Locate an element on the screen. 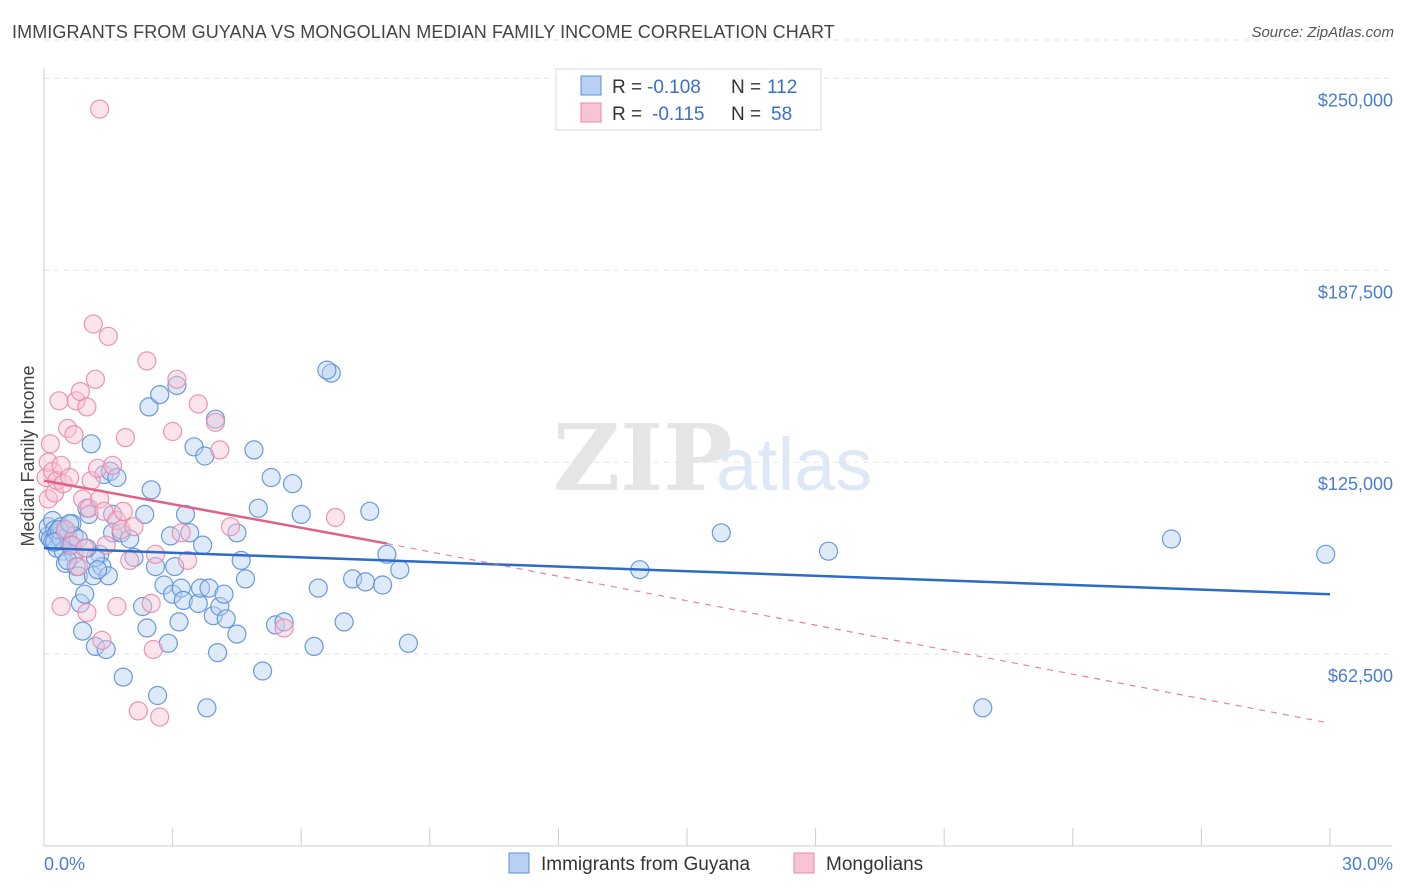 The image size is (1406, 892). bottom-legend-swatch-mongolians is located at coordinates (804, 863).